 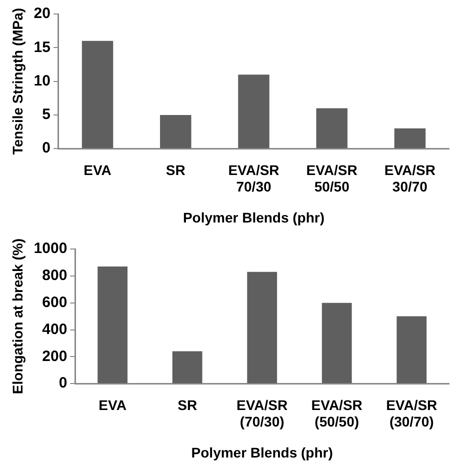 I want to click on x-tick-label: EVA/SR (70/30), so click(x=262, y=413).